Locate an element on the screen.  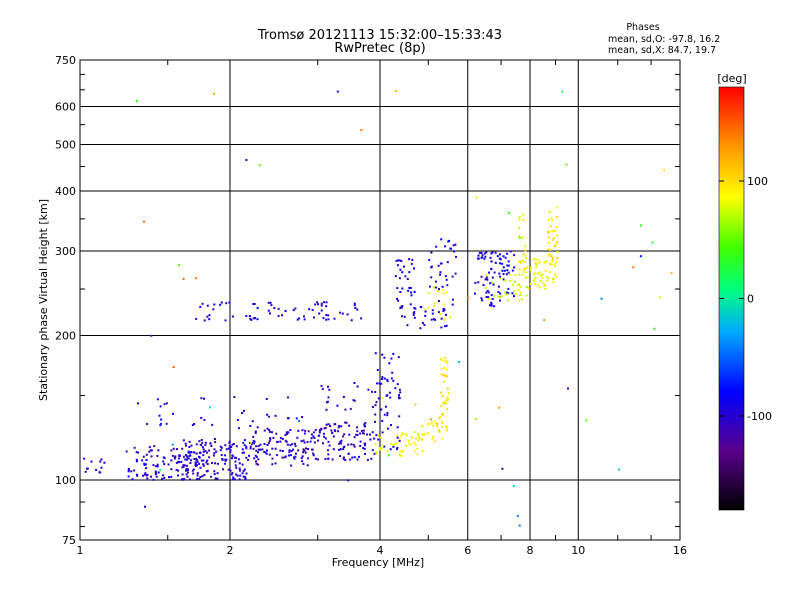
x-tick-label: 16 is located at coordinates (680, 550).